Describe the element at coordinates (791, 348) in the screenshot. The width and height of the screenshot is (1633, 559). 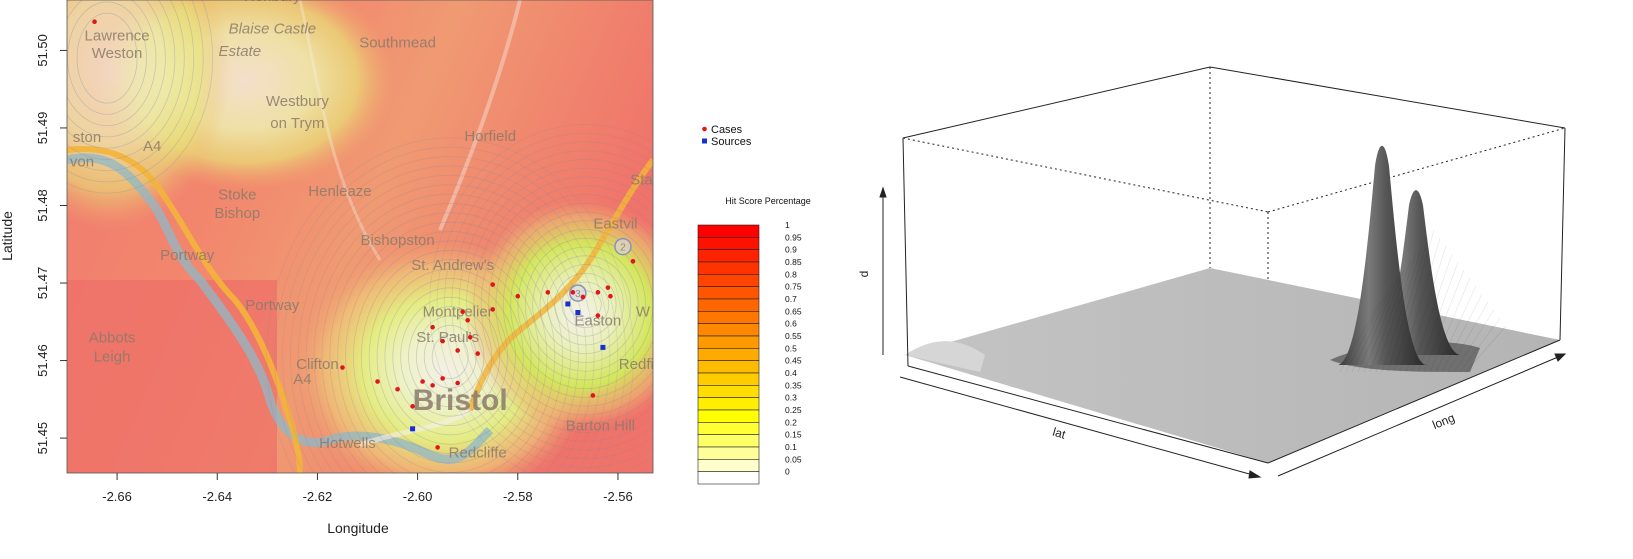
I see `color-legend-level: 0.5` at that location.